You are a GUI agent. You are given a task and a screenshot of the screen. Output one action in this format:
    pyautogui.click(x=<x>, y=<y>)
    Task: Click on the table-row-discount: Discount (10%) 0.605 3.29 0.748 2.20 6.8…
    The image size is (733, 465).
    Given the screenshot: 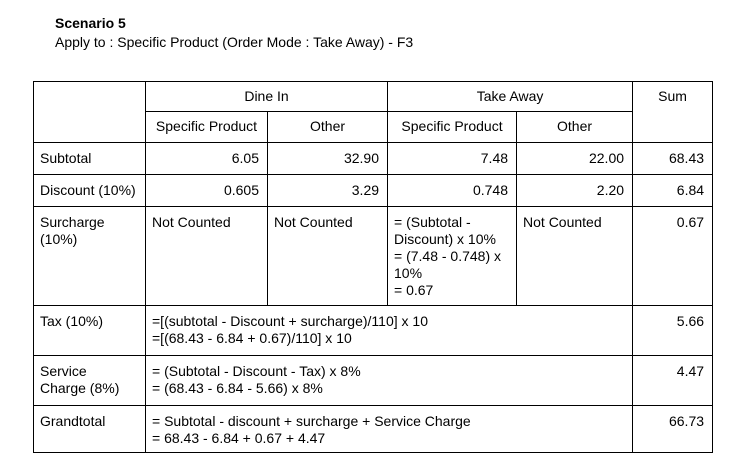 What is the action you would take?
    pyautogui.click(x=373, y=190)
    